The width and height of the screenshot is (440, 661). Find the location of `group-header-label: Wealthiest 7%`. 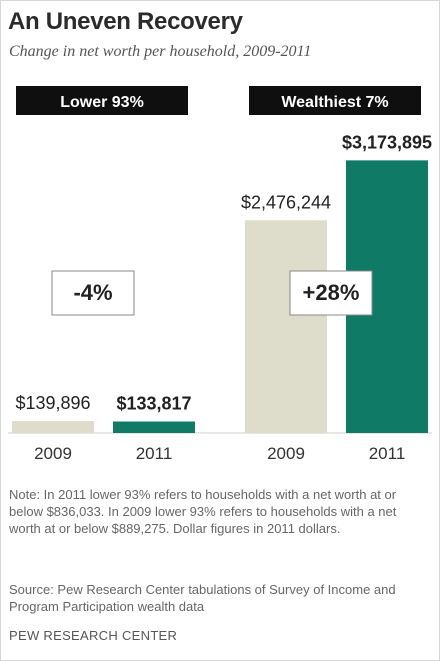

group-header-label: Wealthiest 7% is located at coordinates (334, 102).